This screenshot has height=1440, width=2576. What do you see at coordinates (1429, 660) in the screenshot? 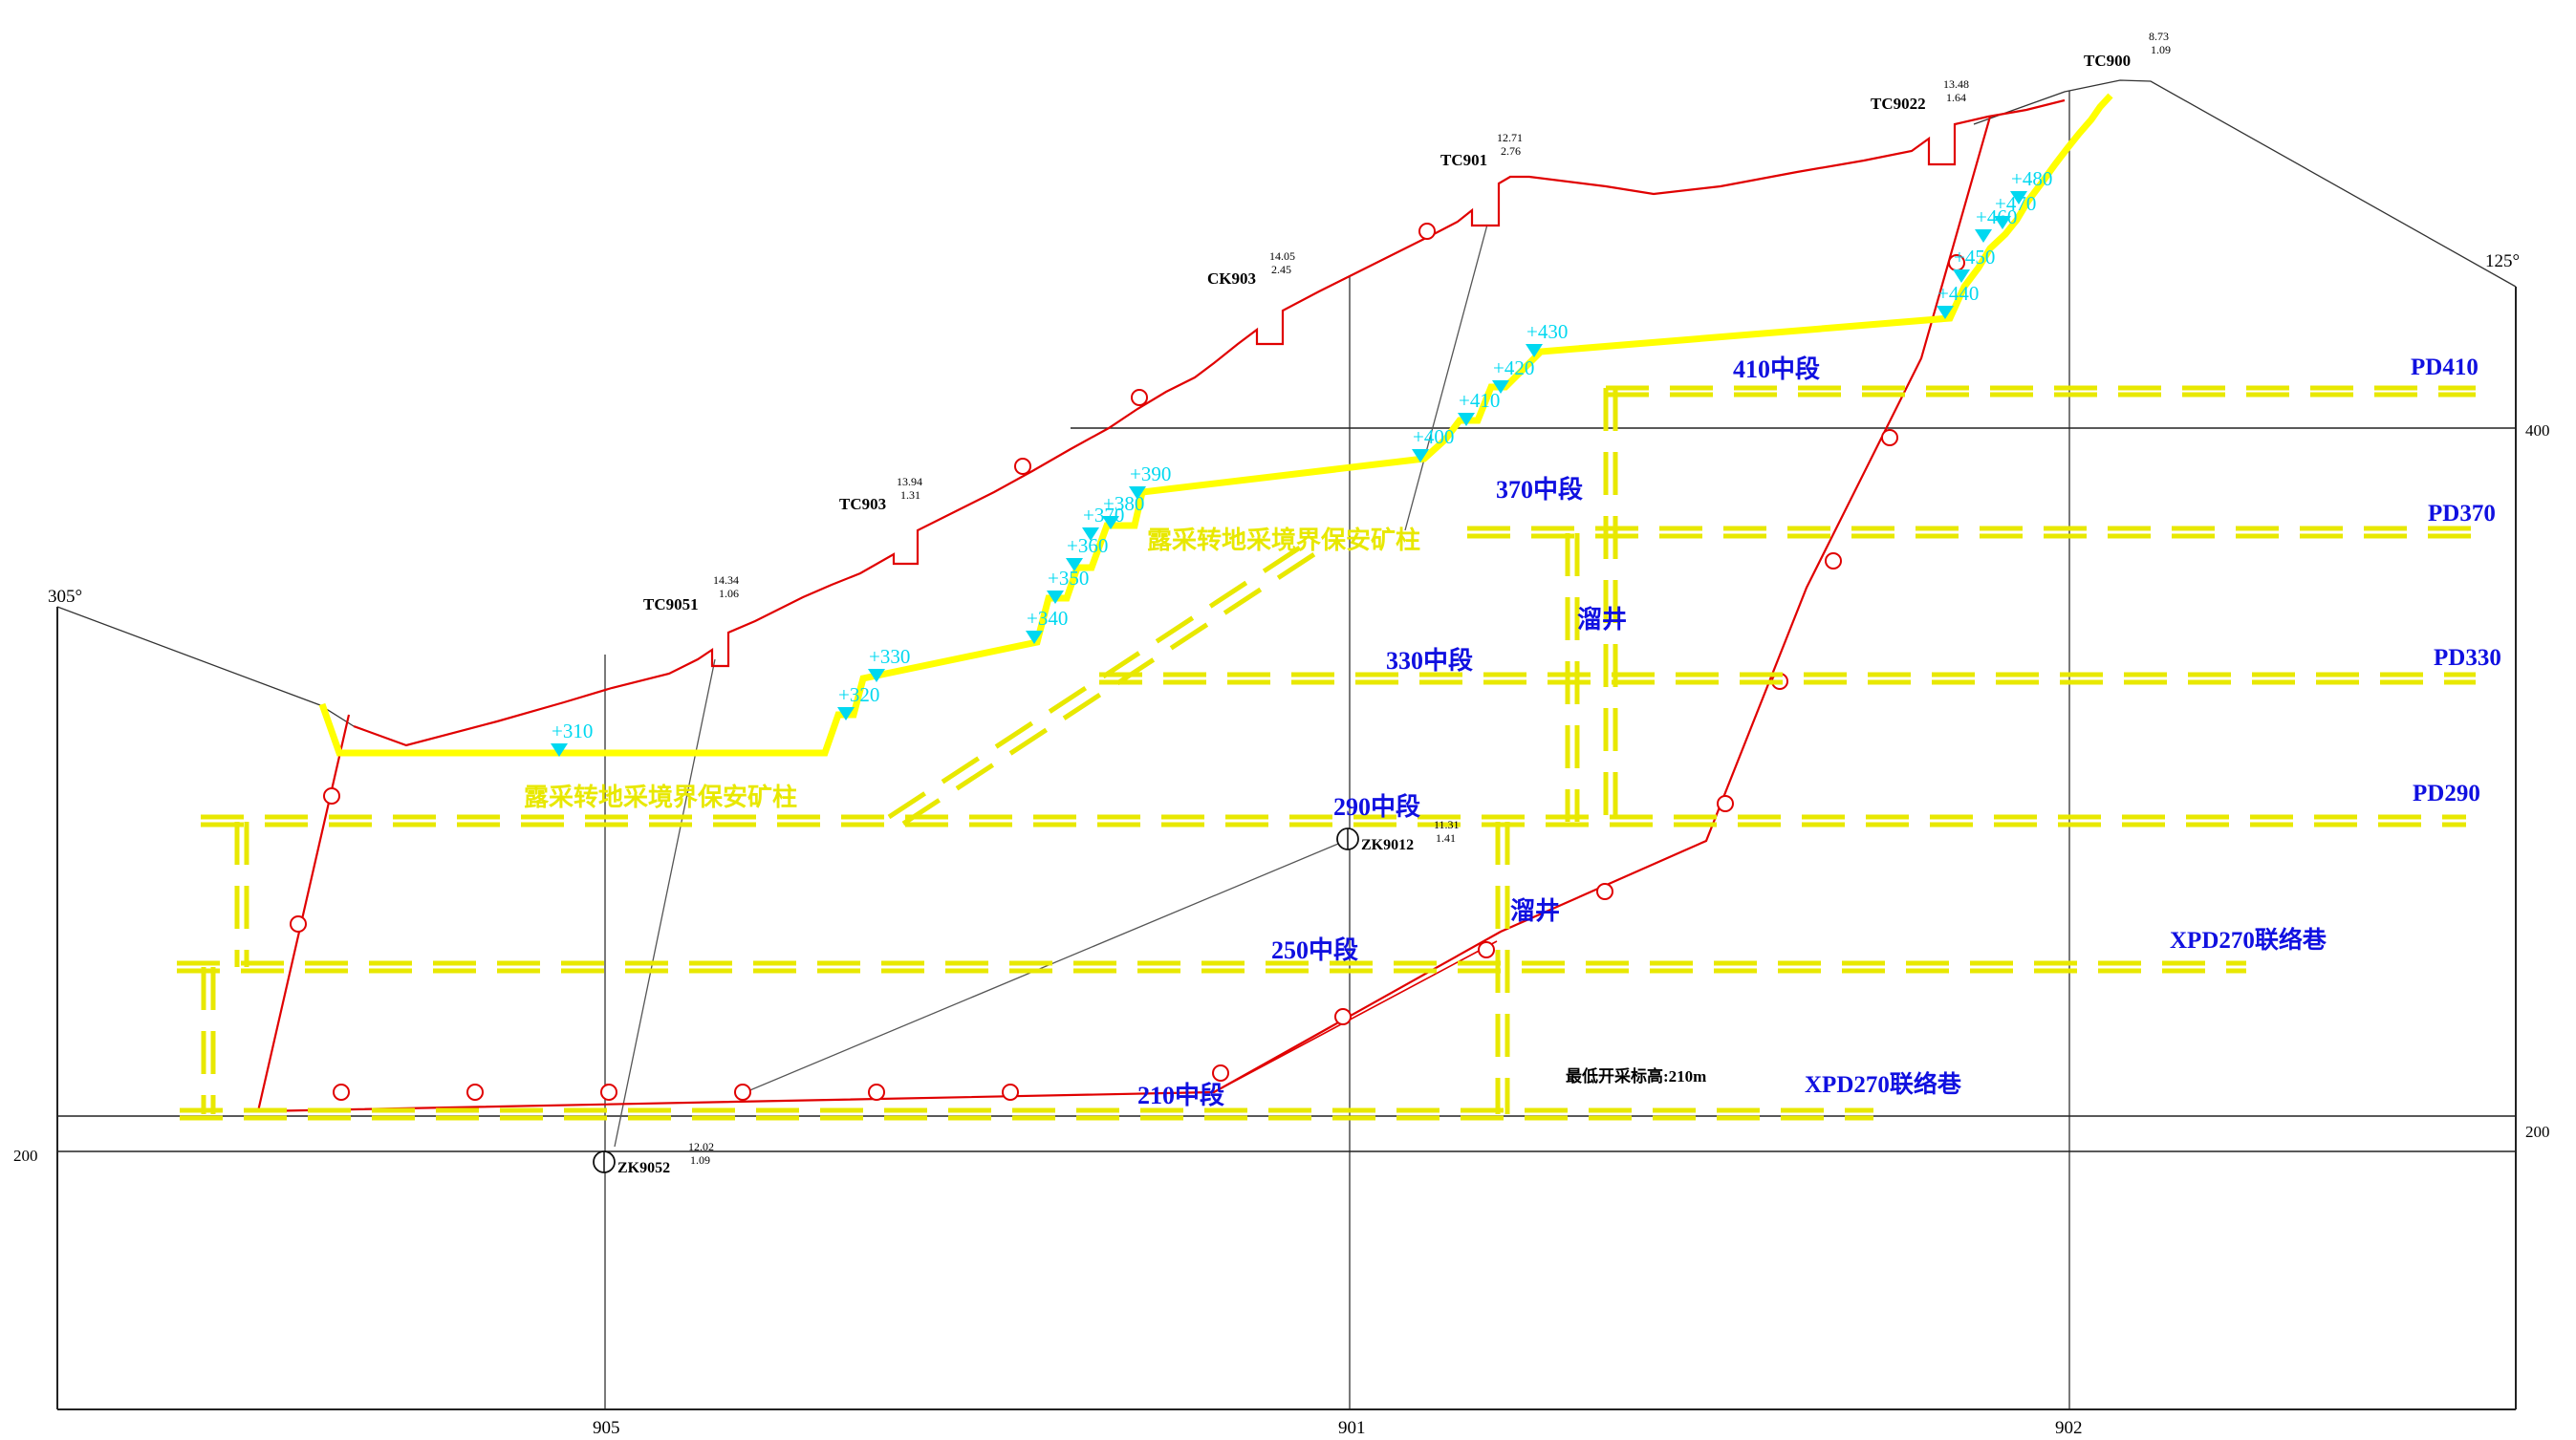
I see `level-label-330: 330中段` at bounding box center [1429, 660].